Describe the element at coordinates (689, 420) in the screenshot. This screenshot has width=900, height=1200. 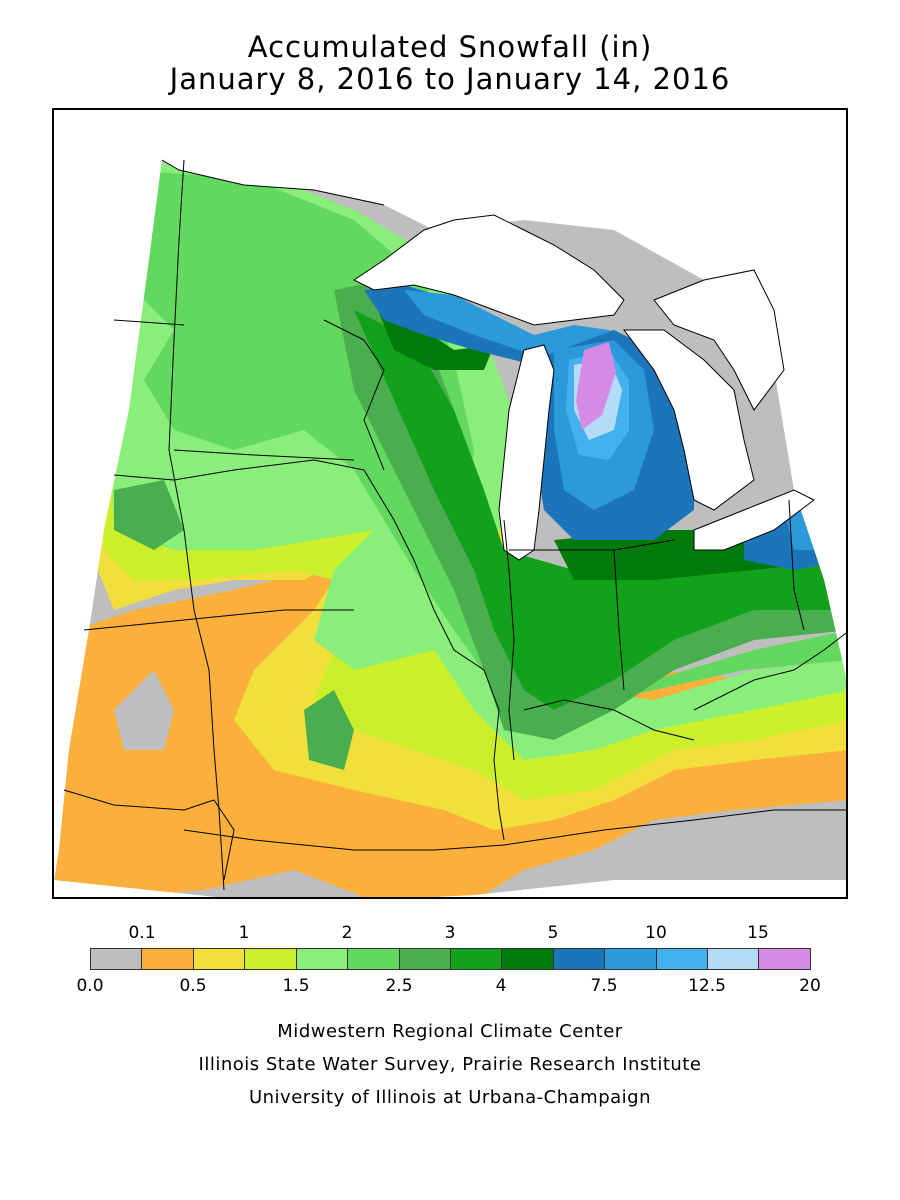
I see `lake-huron` at that location.